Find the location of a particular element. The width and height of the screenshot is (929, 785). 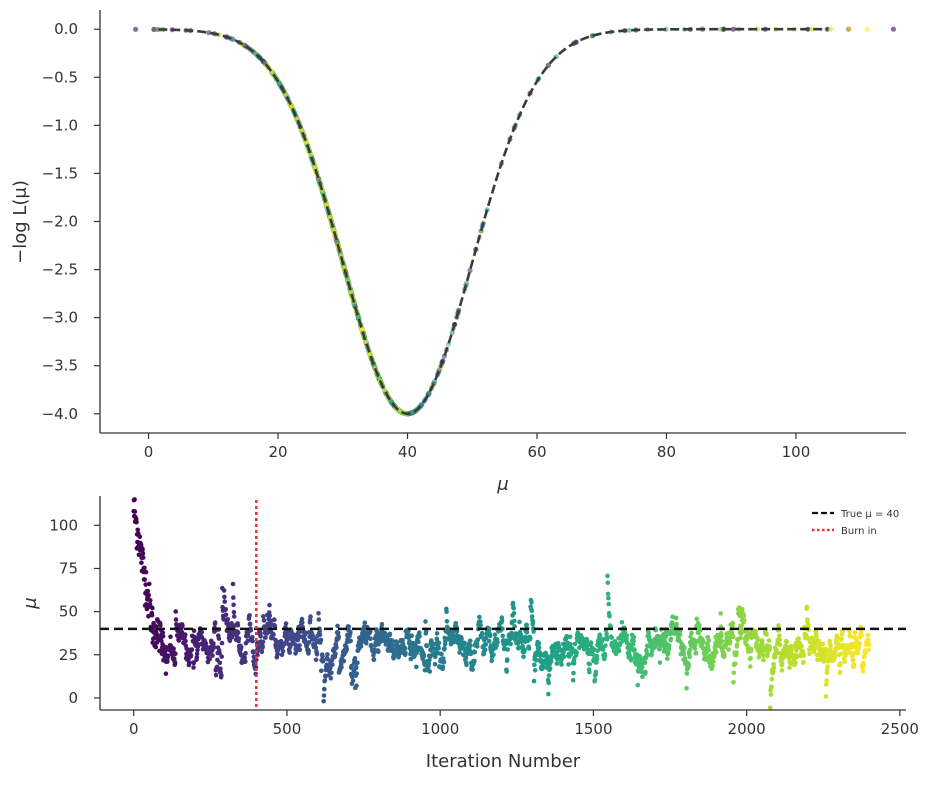

bottom-y-tick-label: 100 is located at coordinates (63, 525).